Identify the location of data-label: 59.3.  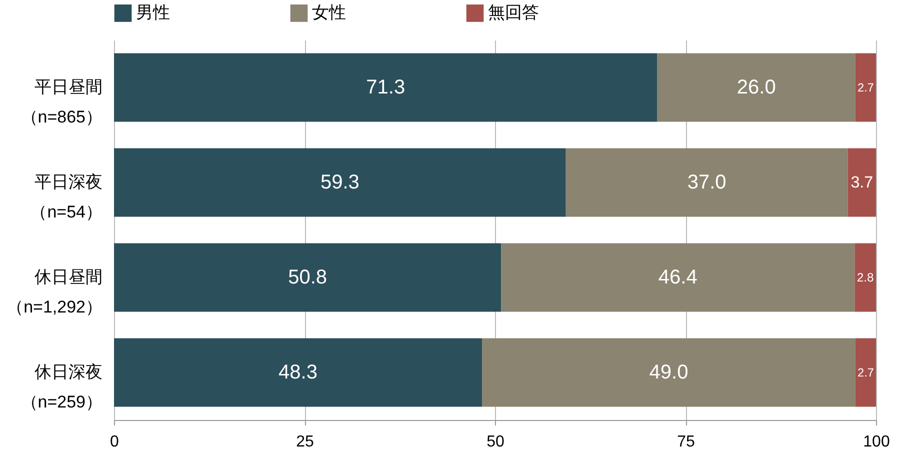
(340, 183).